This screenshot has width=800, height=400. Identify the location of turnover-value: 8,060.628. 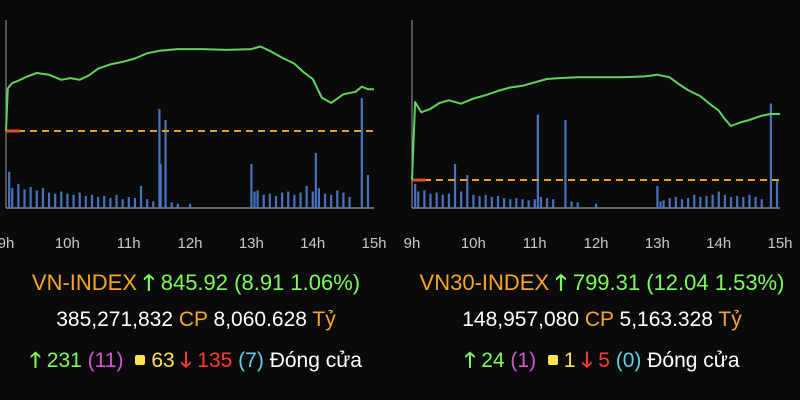
(260, 319).